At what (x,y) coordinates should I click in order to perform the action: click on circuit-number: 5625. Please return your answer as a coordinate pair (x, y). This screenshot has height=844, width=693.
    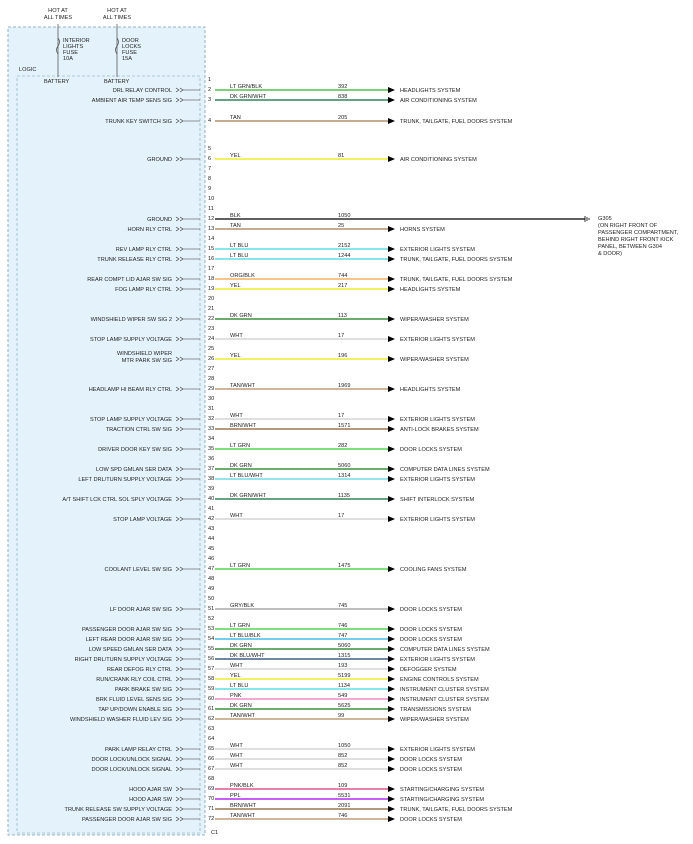
    Looking at the image, I should click on (344, 706).